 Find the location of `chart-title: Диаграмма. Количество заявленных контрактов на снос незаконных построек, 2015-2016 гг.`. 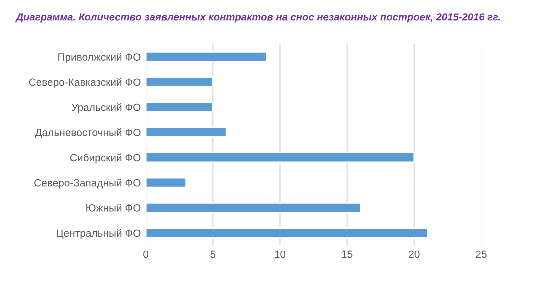

chart-title: Диаграмма. Количество заявленных контрактов на снос незаконных построек, 2015-2016 гг. is located at coordinates (258, 18).